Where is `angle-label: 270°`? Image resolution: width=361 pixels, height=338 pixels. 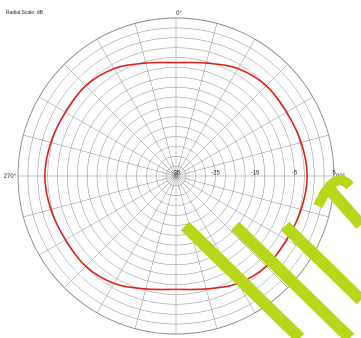 angle-label: 270° is located at coordinates (10, 177).